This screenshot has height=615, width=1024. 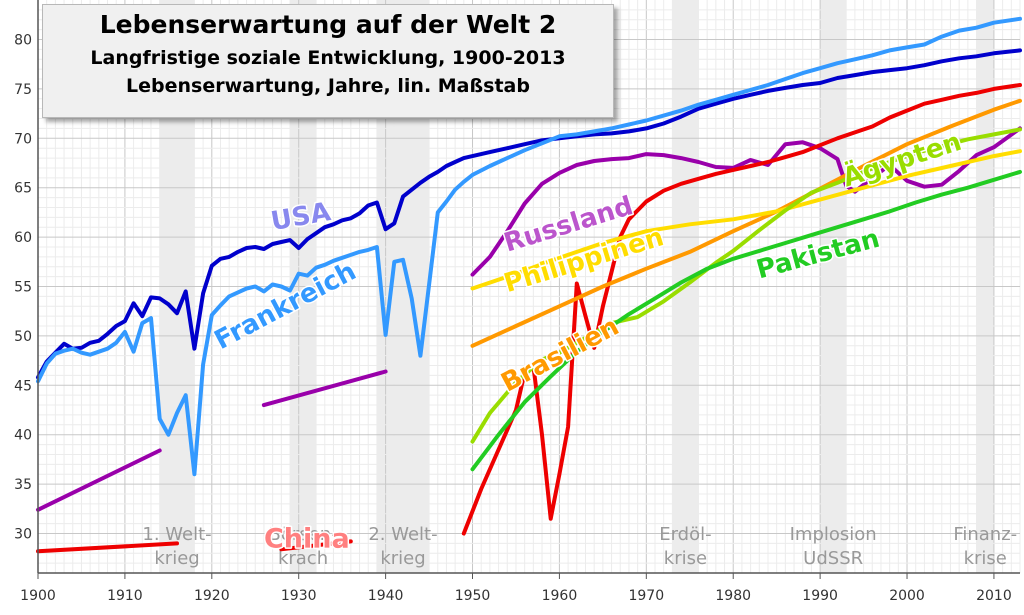 What do you see at coordinates (303, 558) in the screenshot?
I see `crisis-label: krach` at bounding box center [303, 558].